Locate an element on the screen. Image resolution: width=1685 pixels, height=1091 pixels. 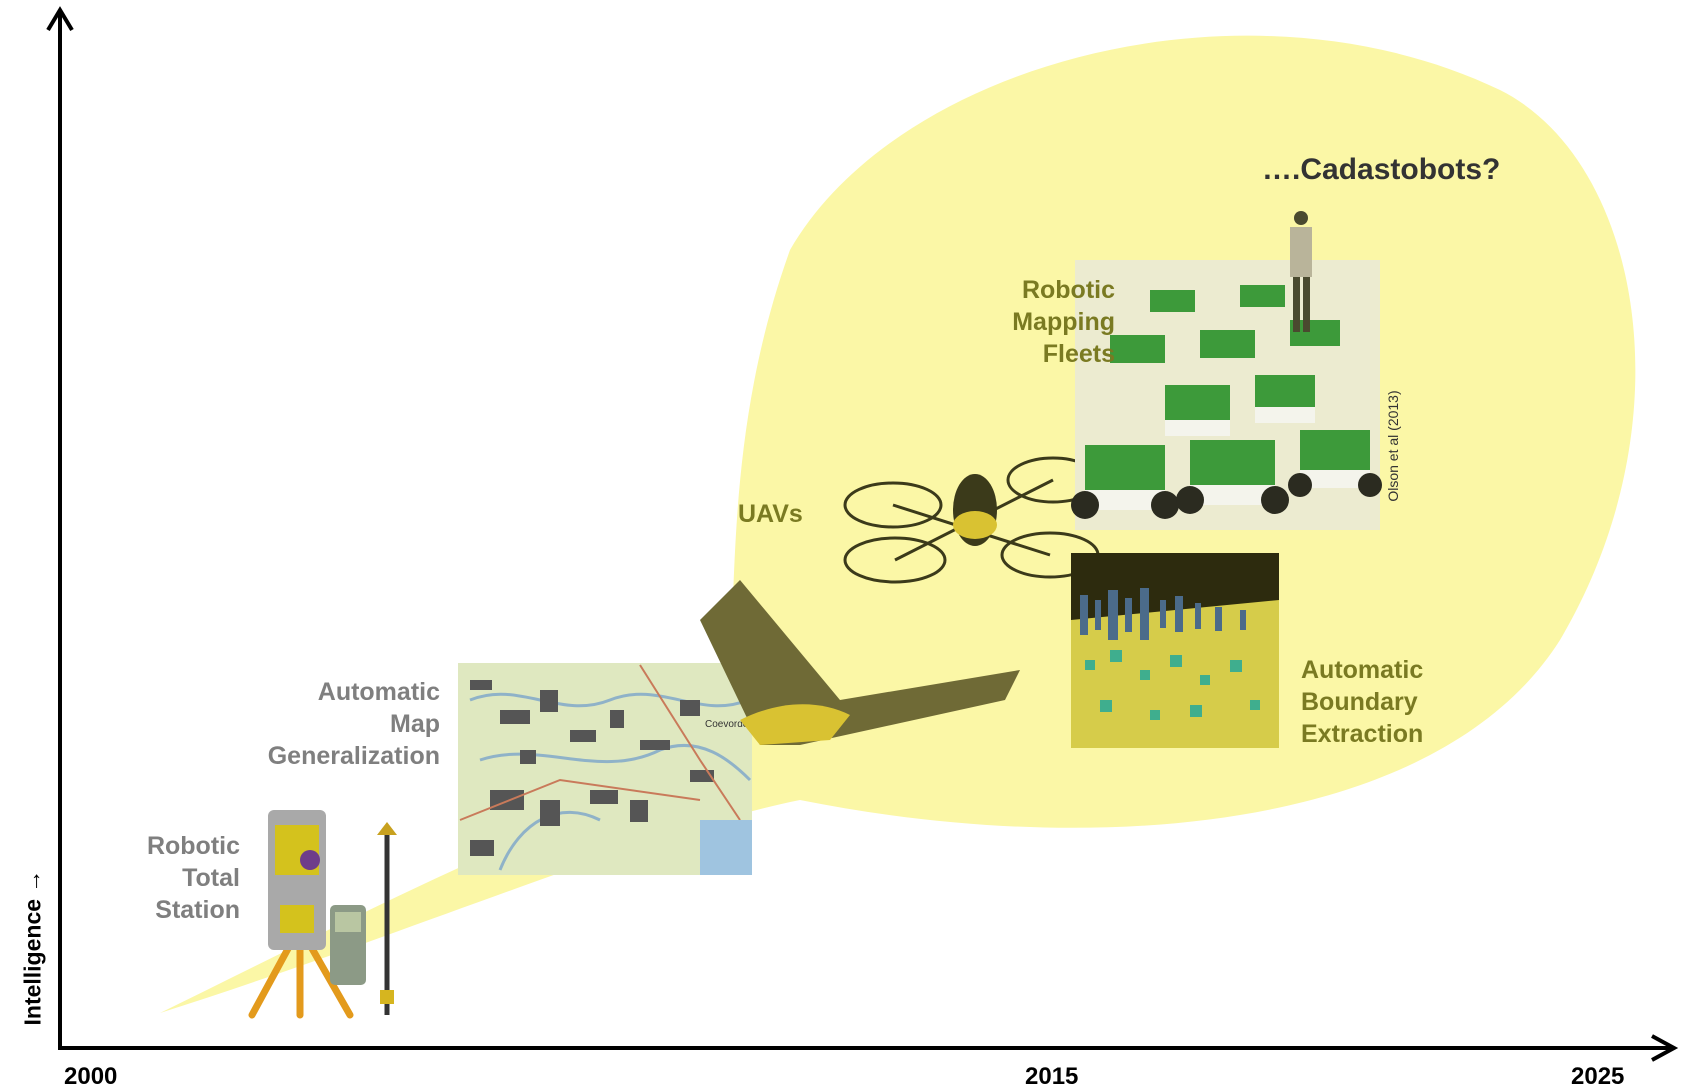
label-line: Map is located at coordinates (415, 724).